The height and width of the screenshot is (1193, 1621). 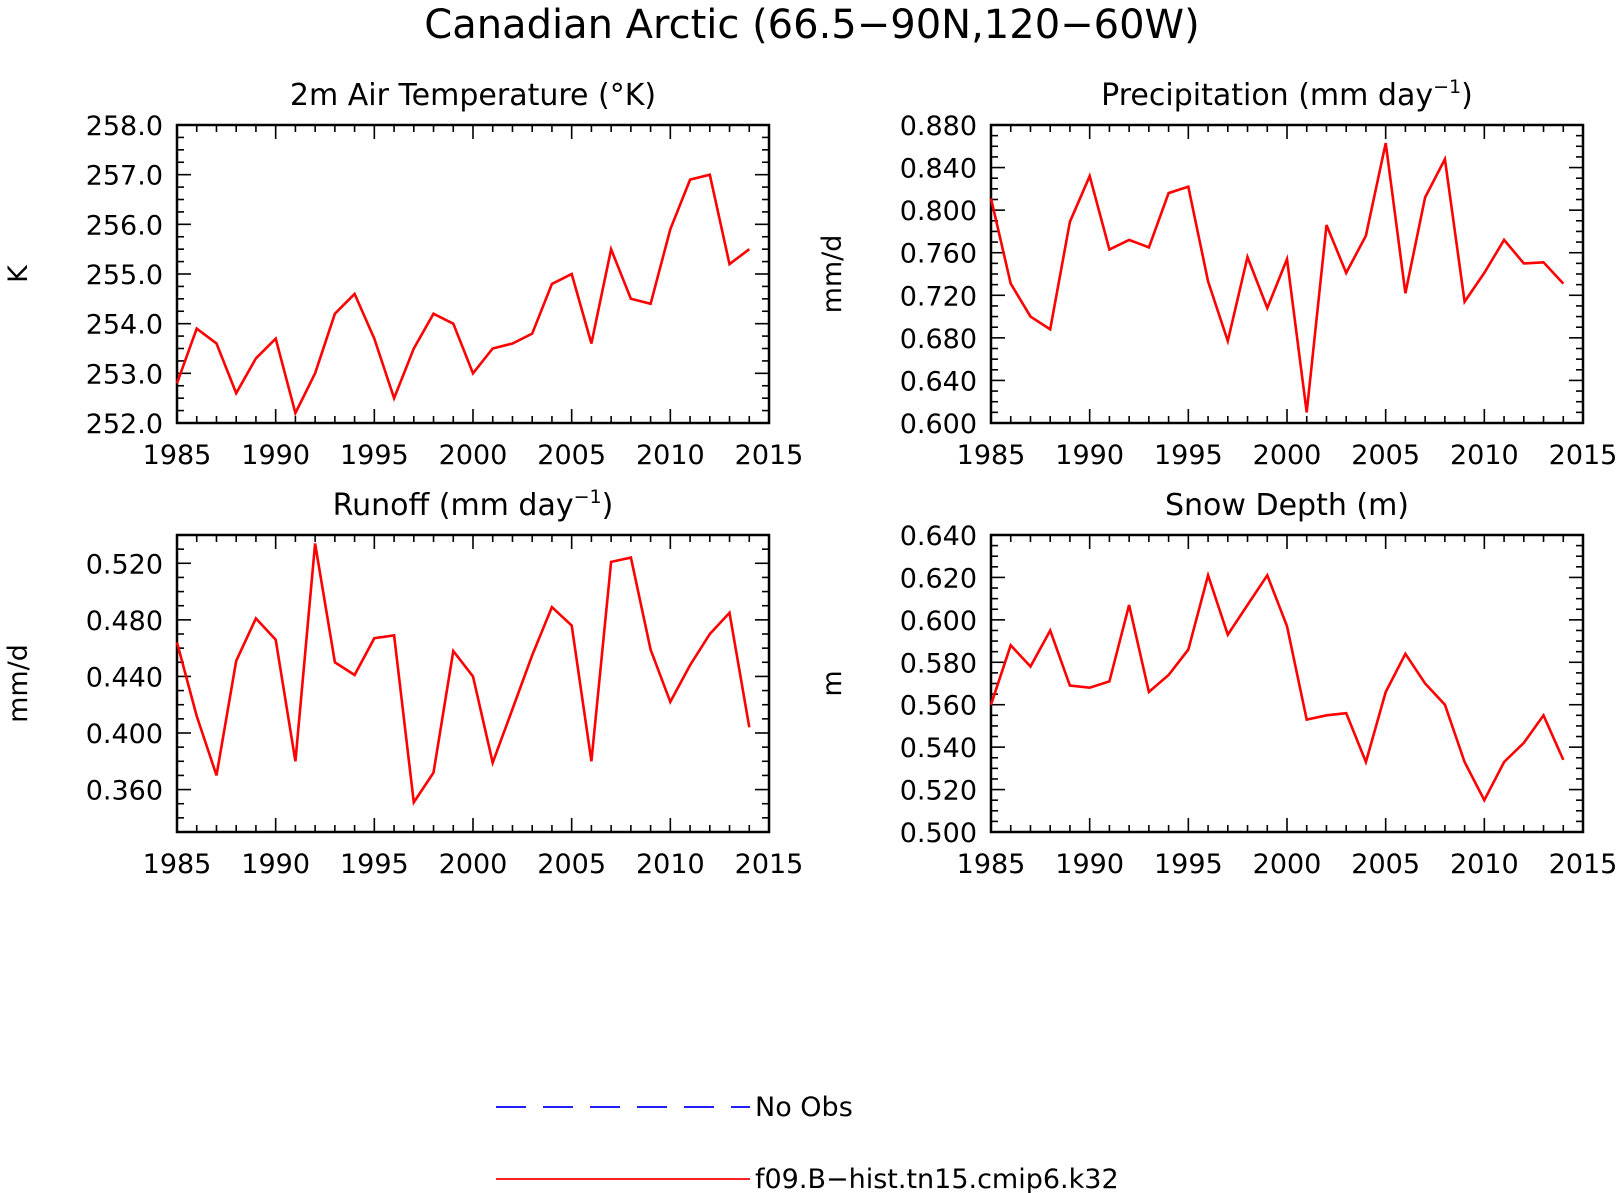 What do you see at coordinates (1287, 505) in the screenshot?
I see `panel-title: Snow Depth (m)` at bounding box center [1287, 505].